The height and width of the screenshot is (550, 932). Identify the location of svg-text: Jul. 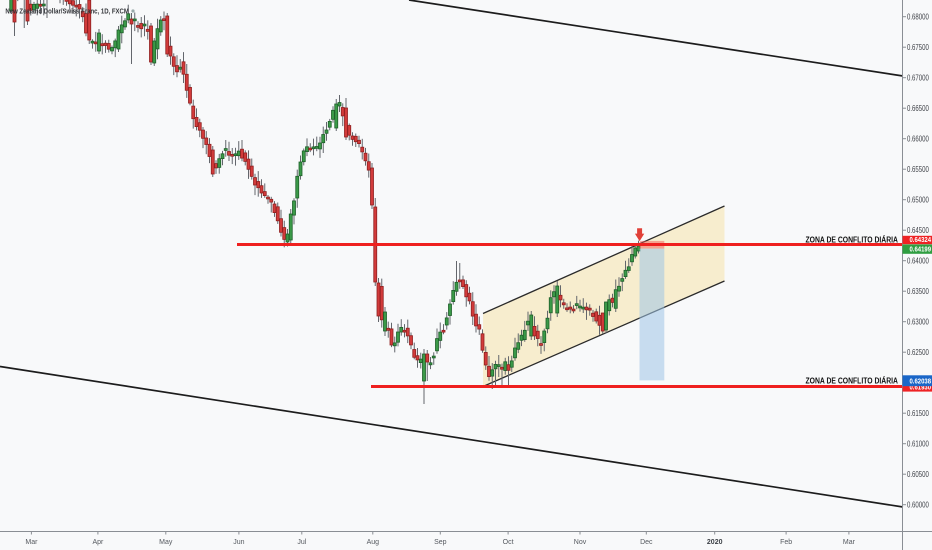
(301, 542).